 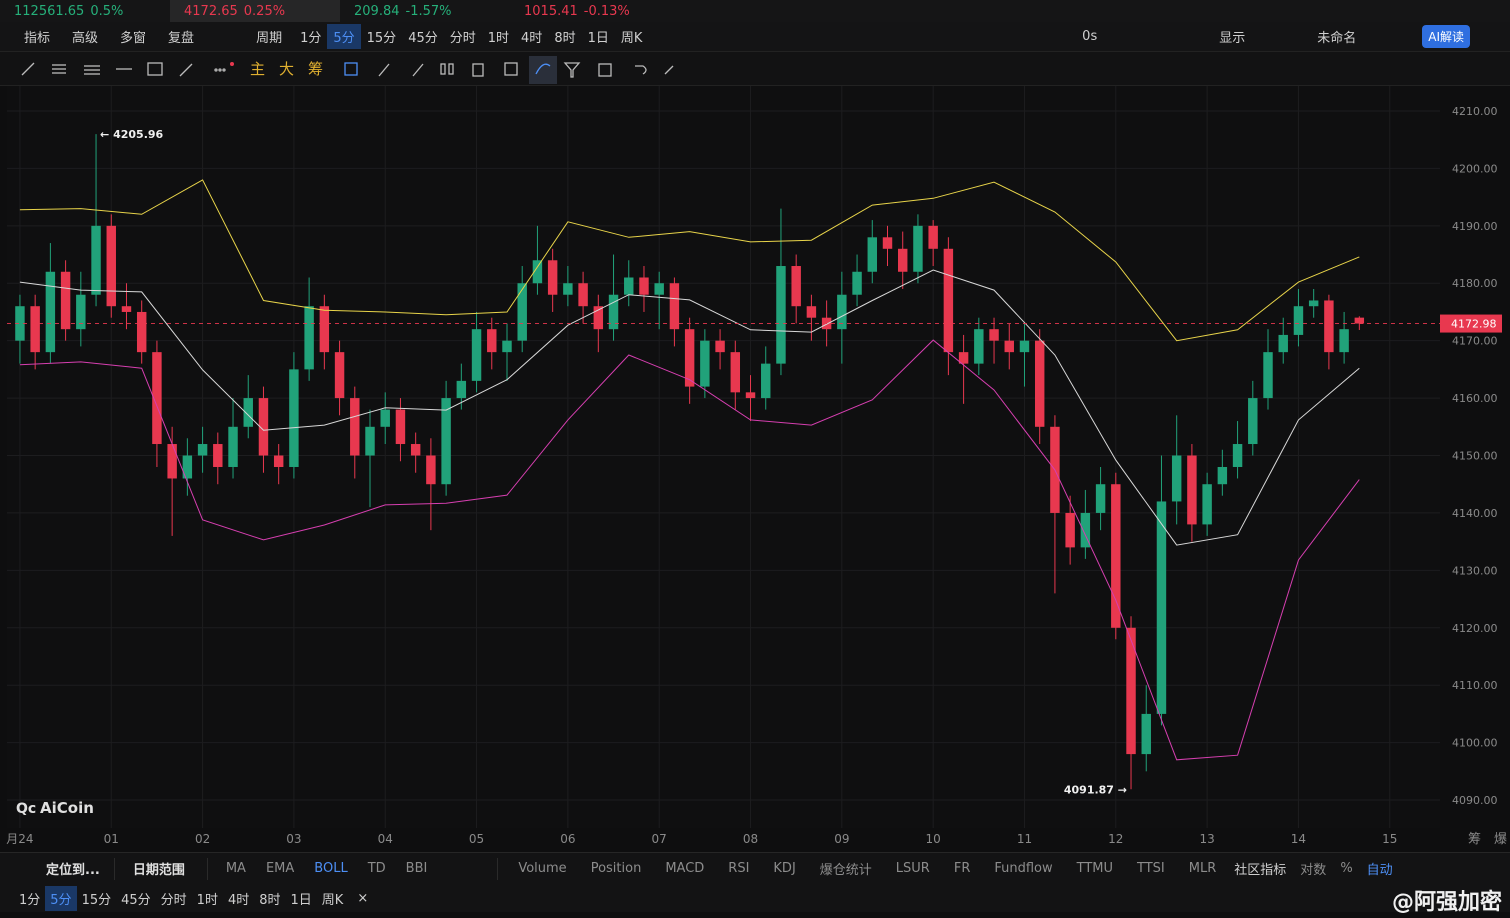 I want to click on main-indicator: TD, so click(x=376, y=868).